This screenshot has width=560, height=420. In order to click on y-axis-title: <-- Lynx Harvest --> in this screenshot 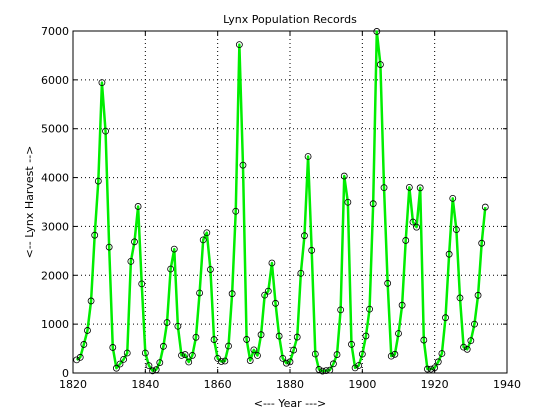, I will do `click(29, 202)`.